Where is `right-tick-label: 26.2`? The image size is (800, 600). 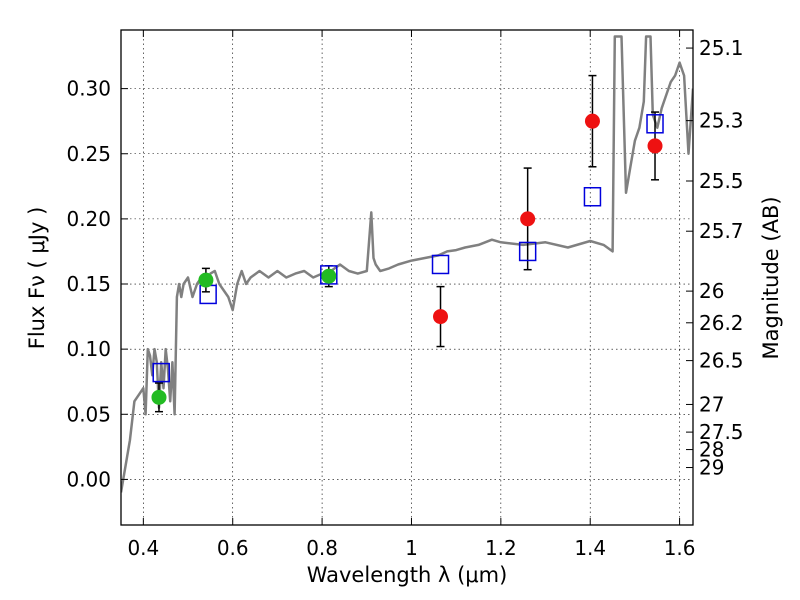
right-tick-label: 26.2 is located at coordinates (721, 323).